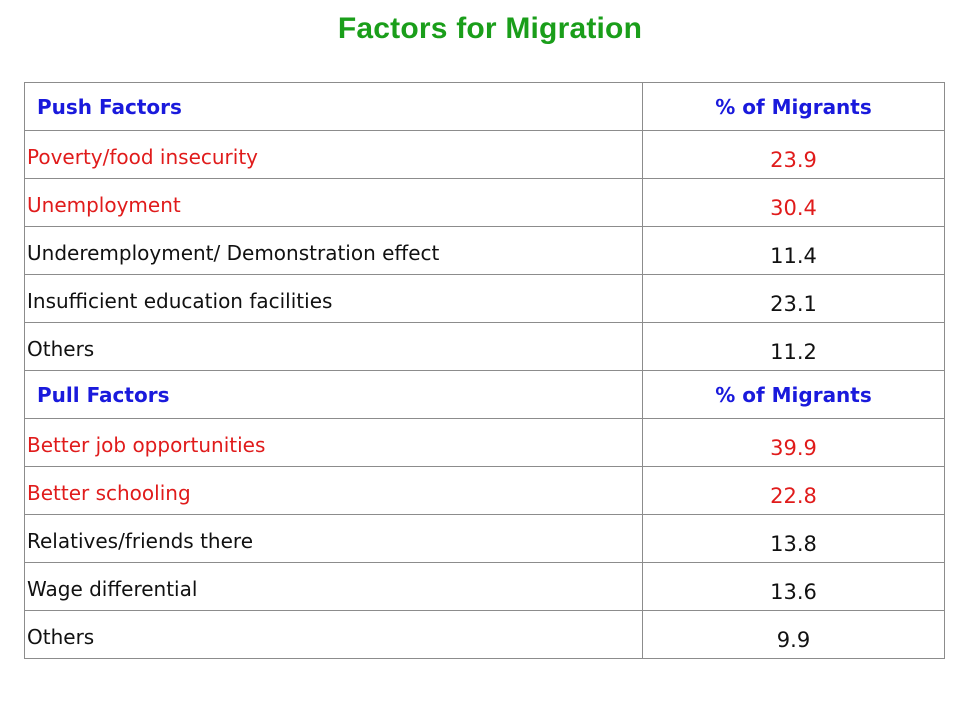 Image resolution: width=960 pixels, height=720 pixels. I want to click on table-row: Unemployment 30.4, so click(484, 202).